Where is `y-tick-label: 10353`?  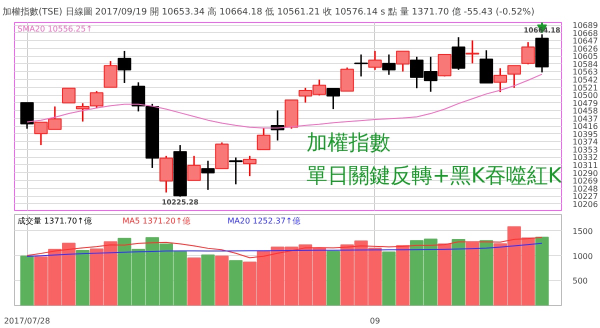
y-tick-label: 10353 is located at coordinates (585, 149).